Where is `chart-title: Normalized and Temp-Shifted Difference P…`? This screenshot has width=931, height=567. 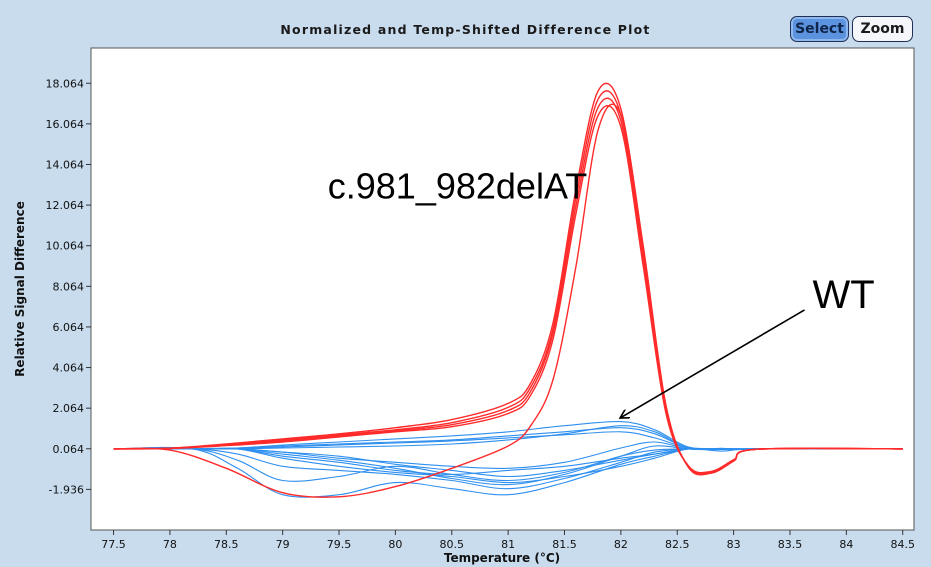
chart-title: Normalized and Temp-Shifted Difference P… is located at coordinates (465, 29).